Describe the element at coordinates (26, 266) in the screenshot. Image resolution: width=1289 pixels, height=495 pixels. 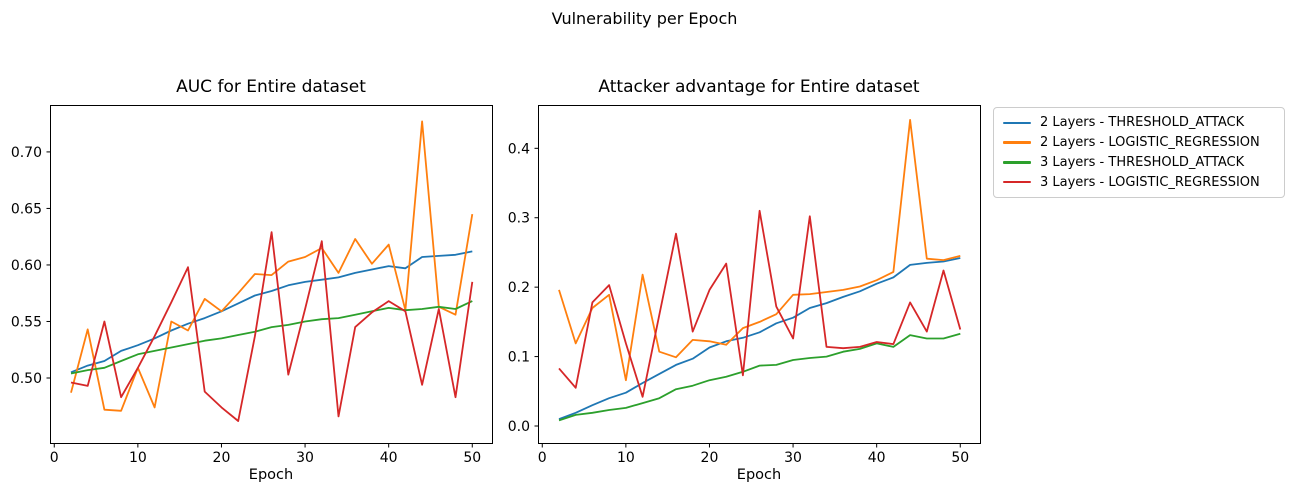
I see `y-tick-label: 0.60` at that location.